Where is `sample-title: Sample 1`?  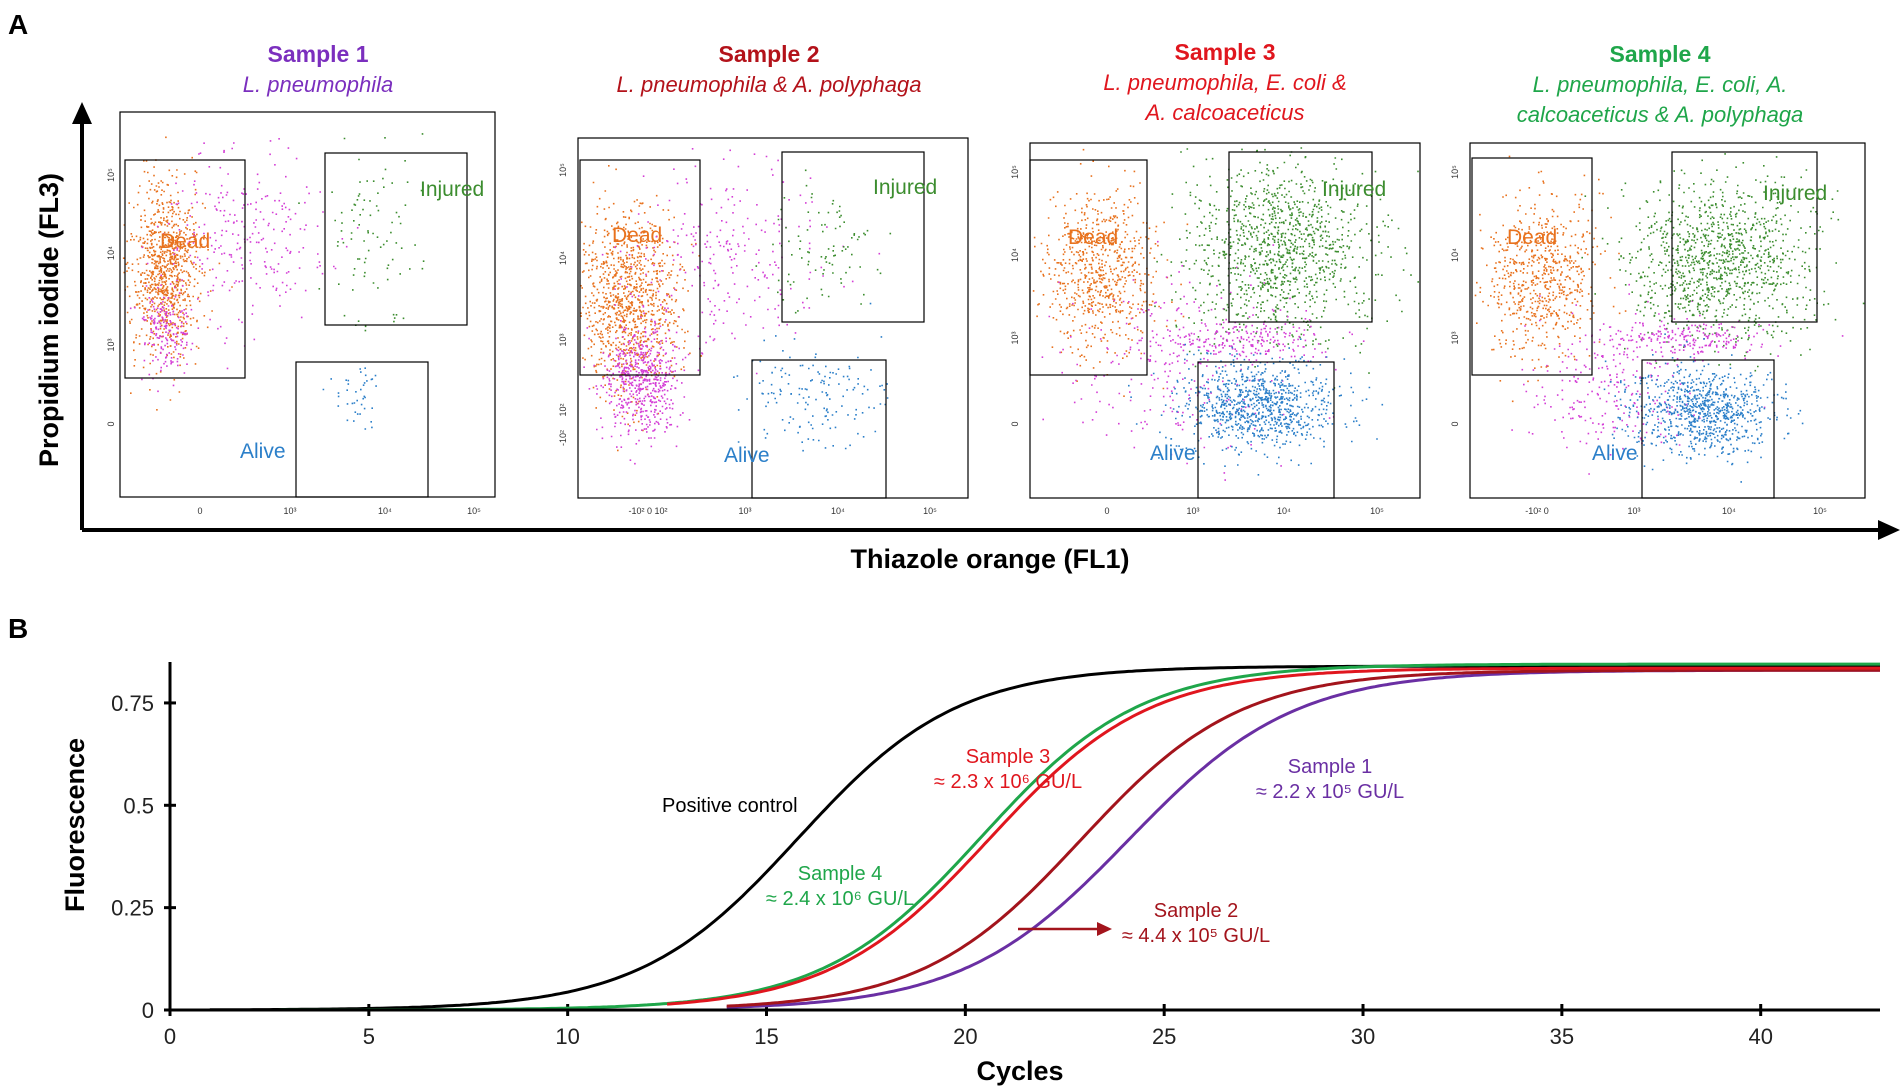 sample-title: Sample 1 is located at coordinates (318, 54).